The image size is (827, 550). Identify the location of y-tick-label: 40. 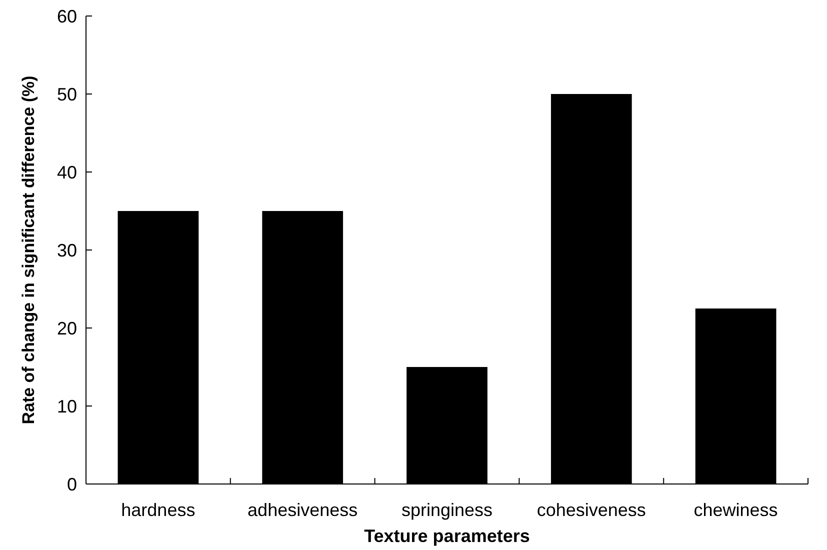
(66, 172).